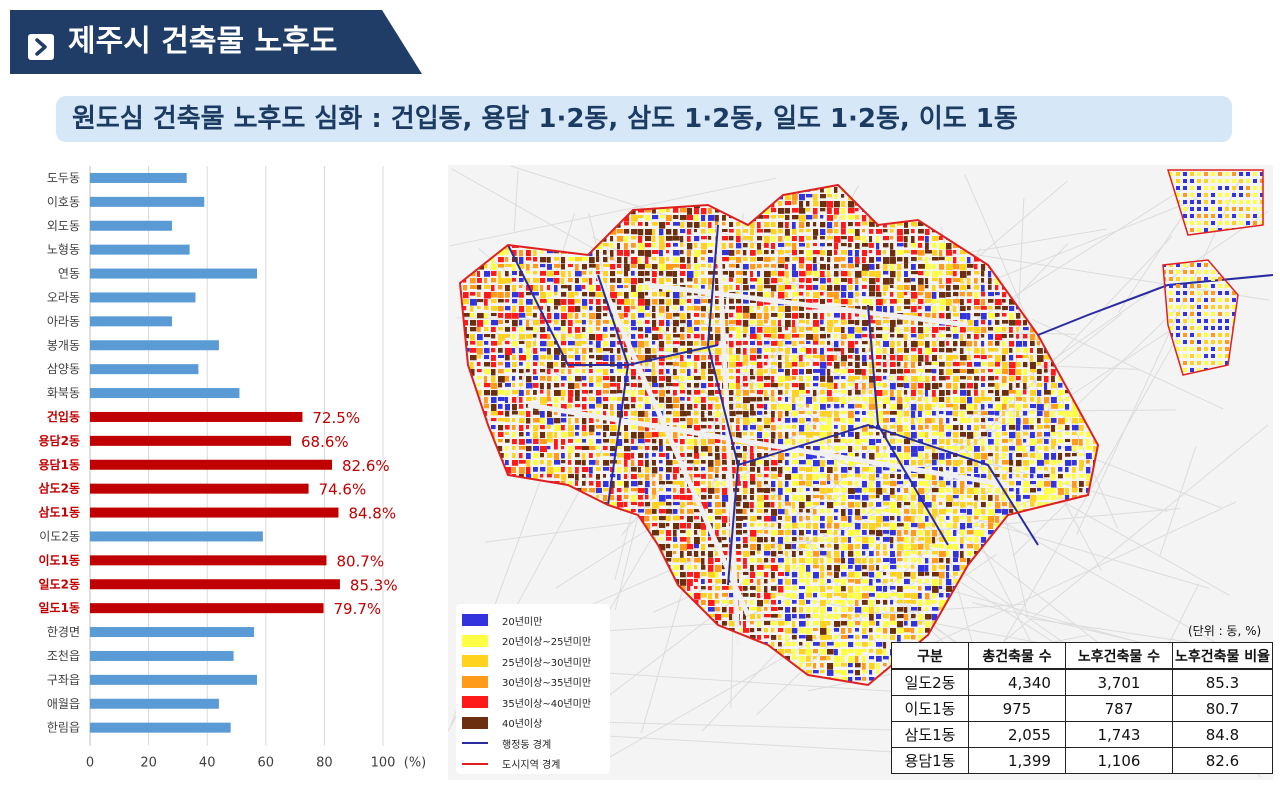  I want to click on street-line, so click(1092, 381).